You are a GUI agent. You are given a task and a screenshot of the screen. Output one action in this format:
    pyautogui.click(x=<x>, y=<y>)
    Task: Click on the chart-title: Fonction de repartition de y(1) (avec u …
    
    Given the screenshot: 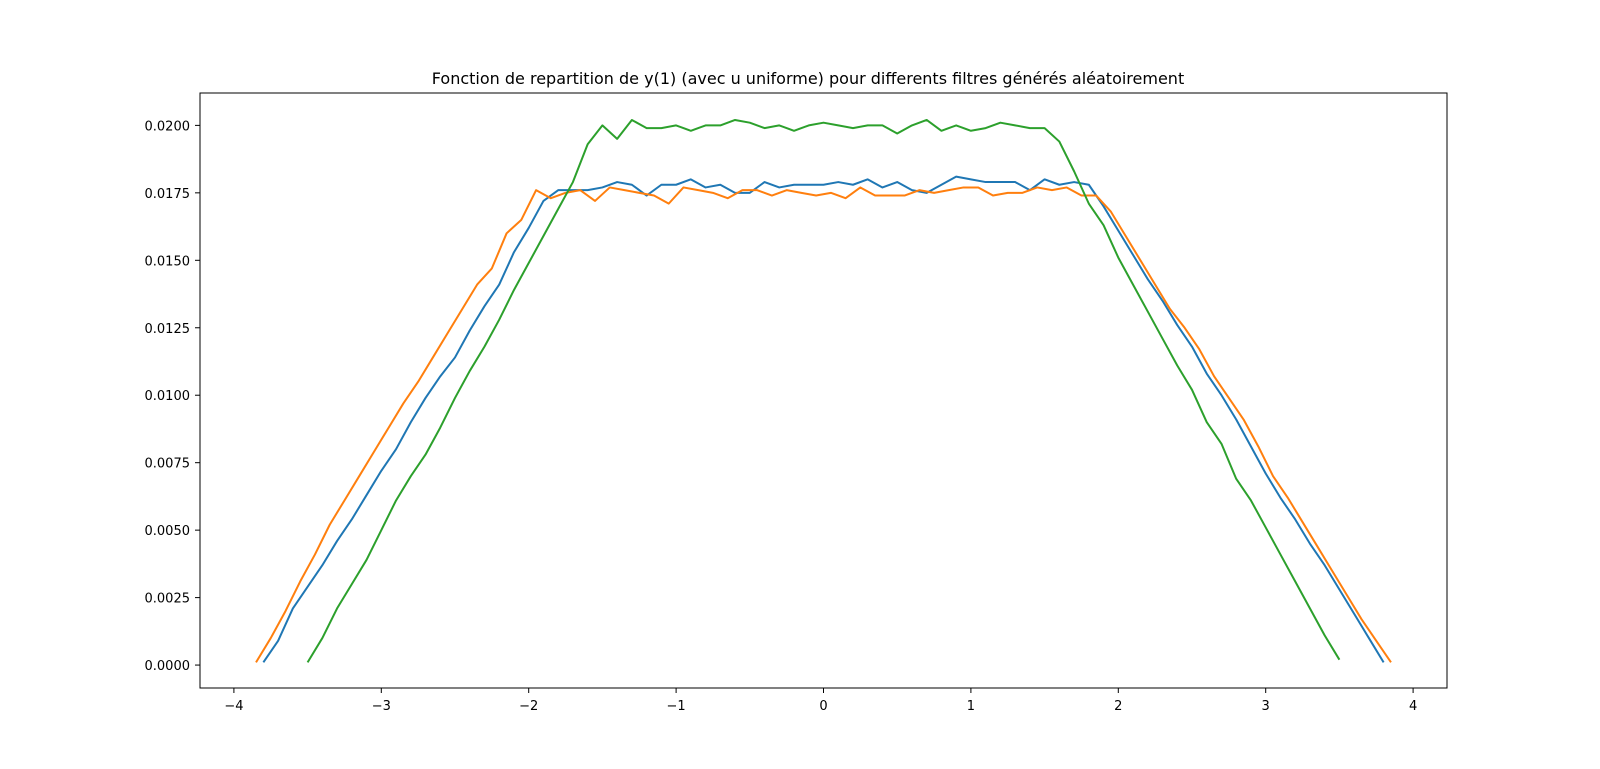 What is the action you would take?
    pyautogui.click(x=808, y=78)
    